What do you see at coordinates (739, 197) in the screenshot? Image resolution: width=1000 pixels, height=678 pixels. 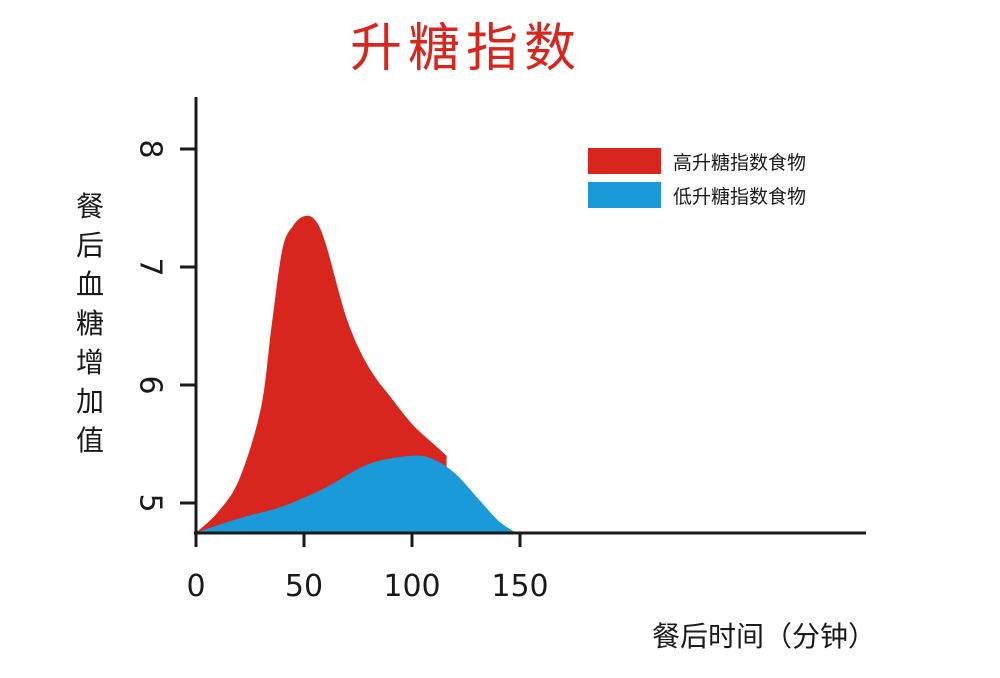 I see `legend-label-low: 低升糖指数食物` at bounding box center [739, 197].